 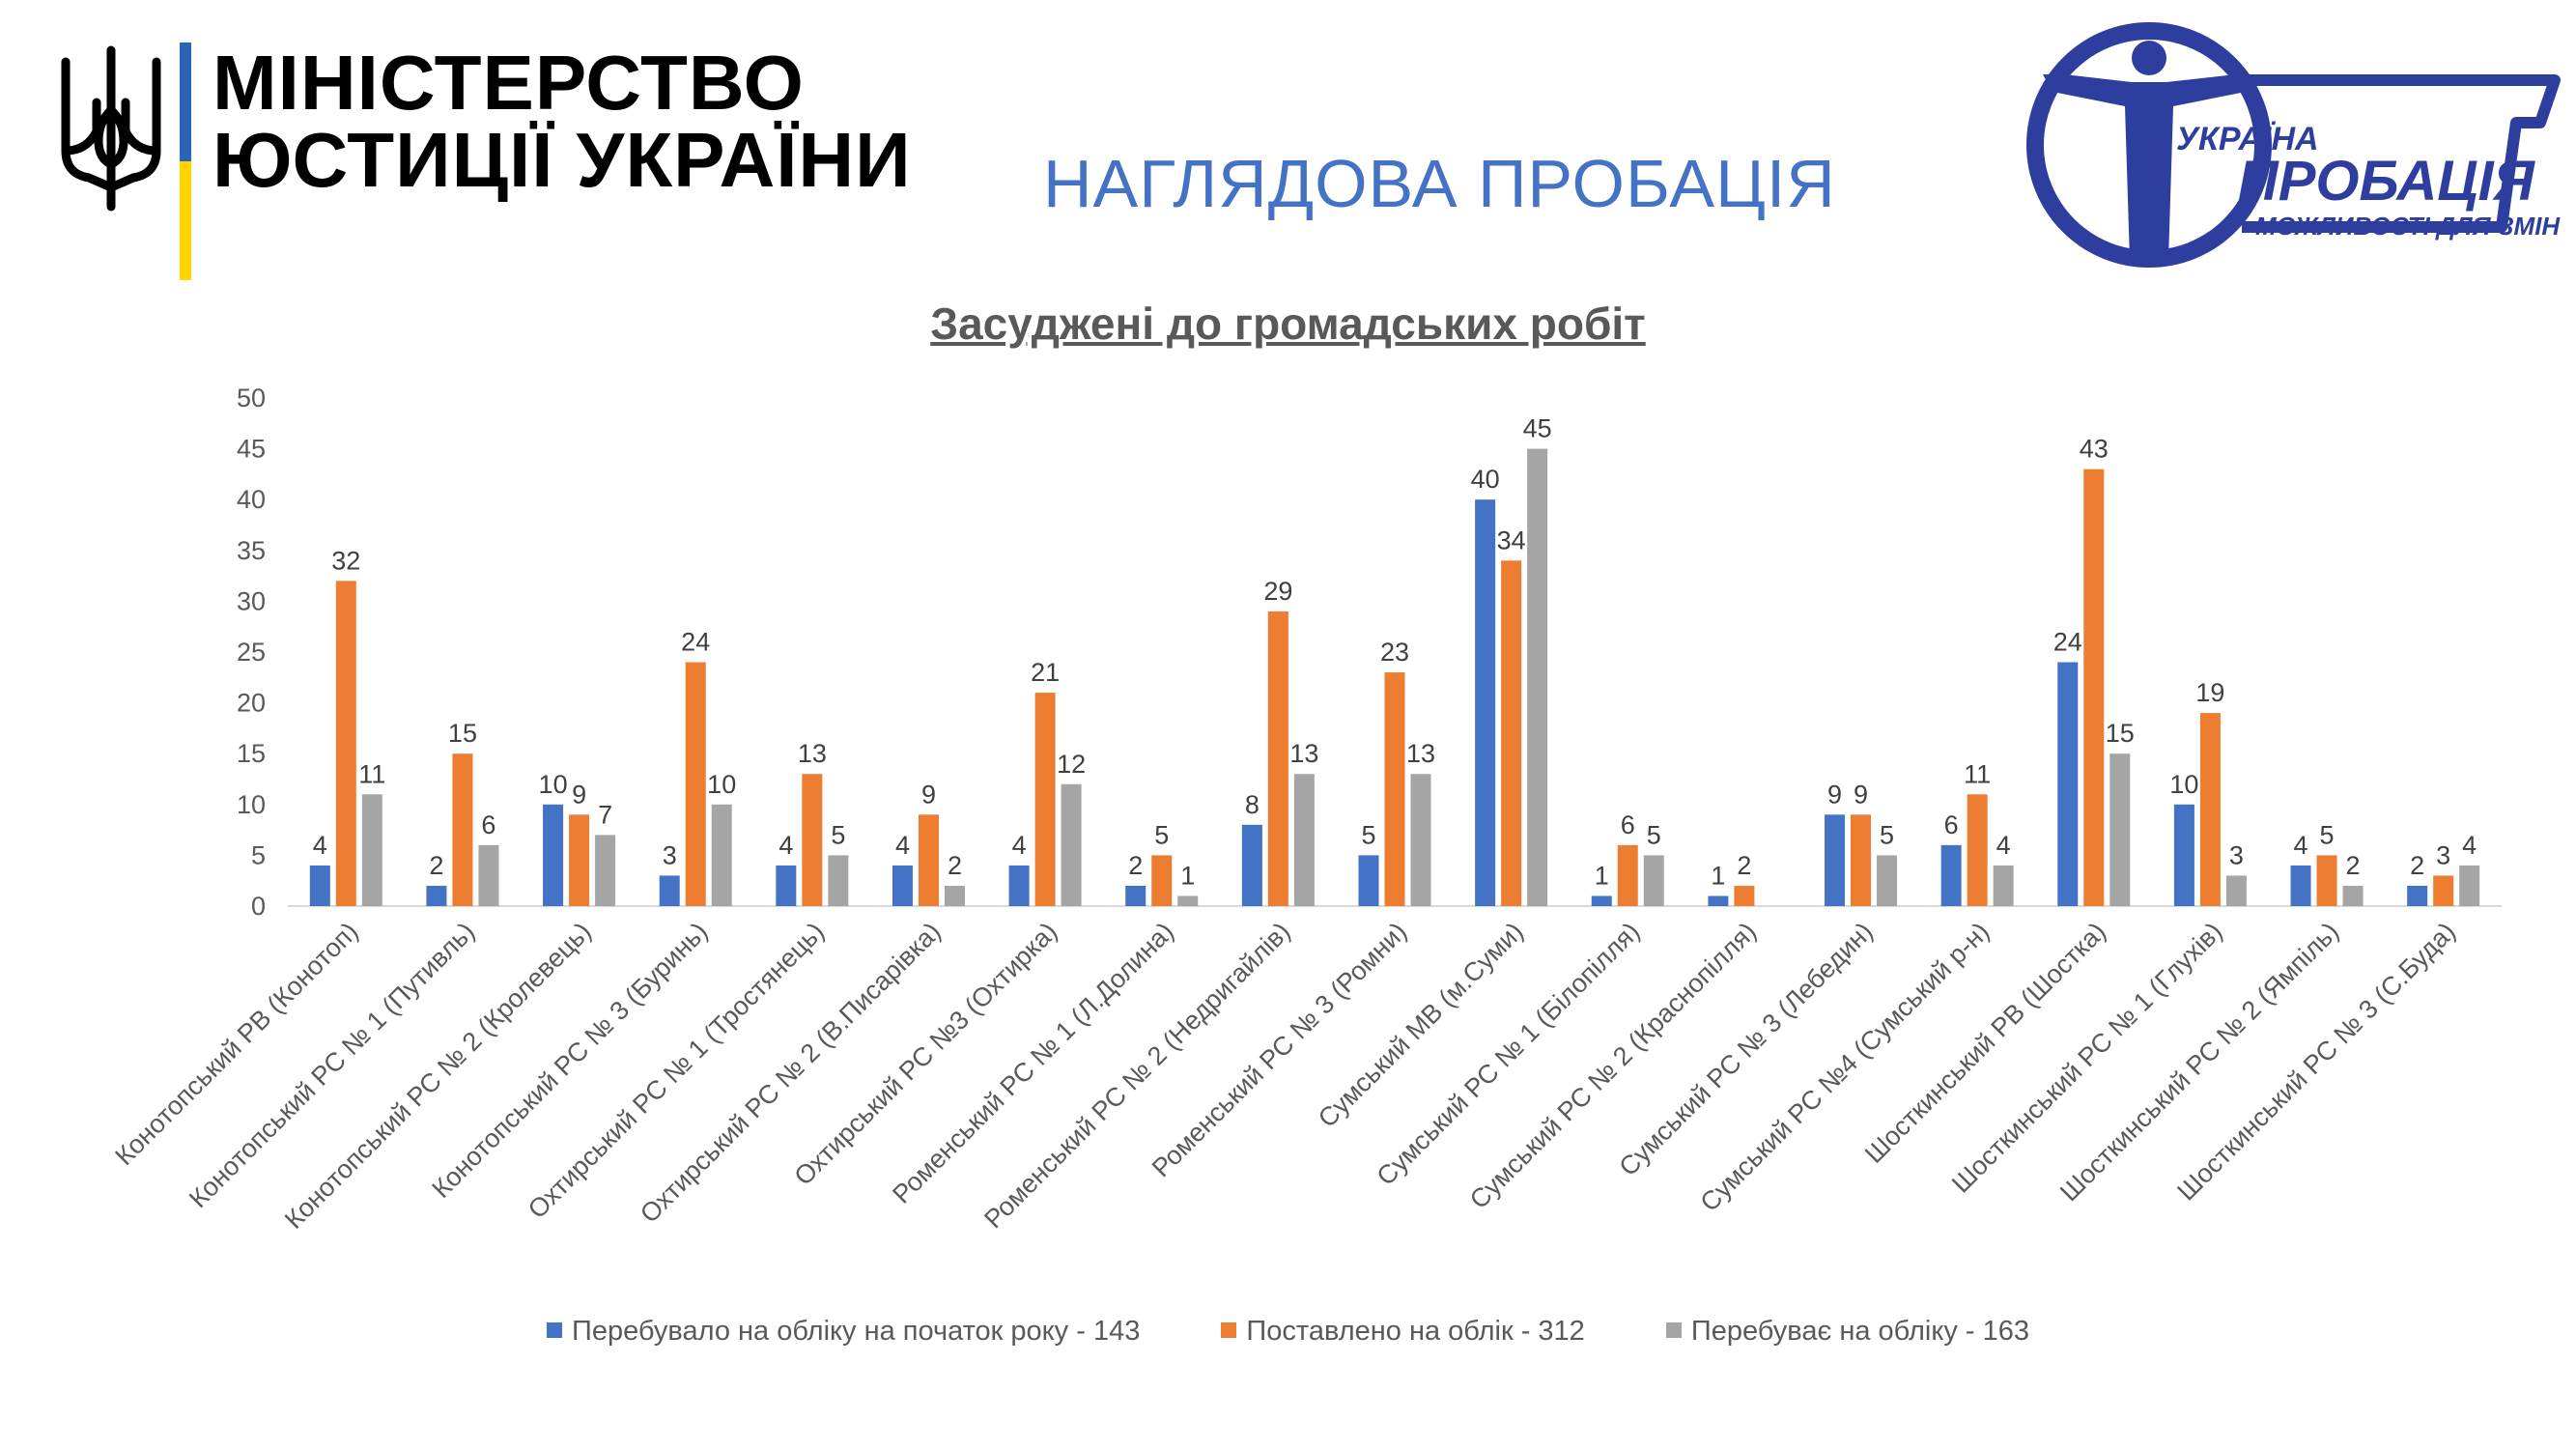 What do you see at coordinates (2408, 226) in the screenshot?
I see `logo-text-slogan: МОЖЛИВОСТІ ДЛЯ ЗМІН` at bounding box center [2408, 226].